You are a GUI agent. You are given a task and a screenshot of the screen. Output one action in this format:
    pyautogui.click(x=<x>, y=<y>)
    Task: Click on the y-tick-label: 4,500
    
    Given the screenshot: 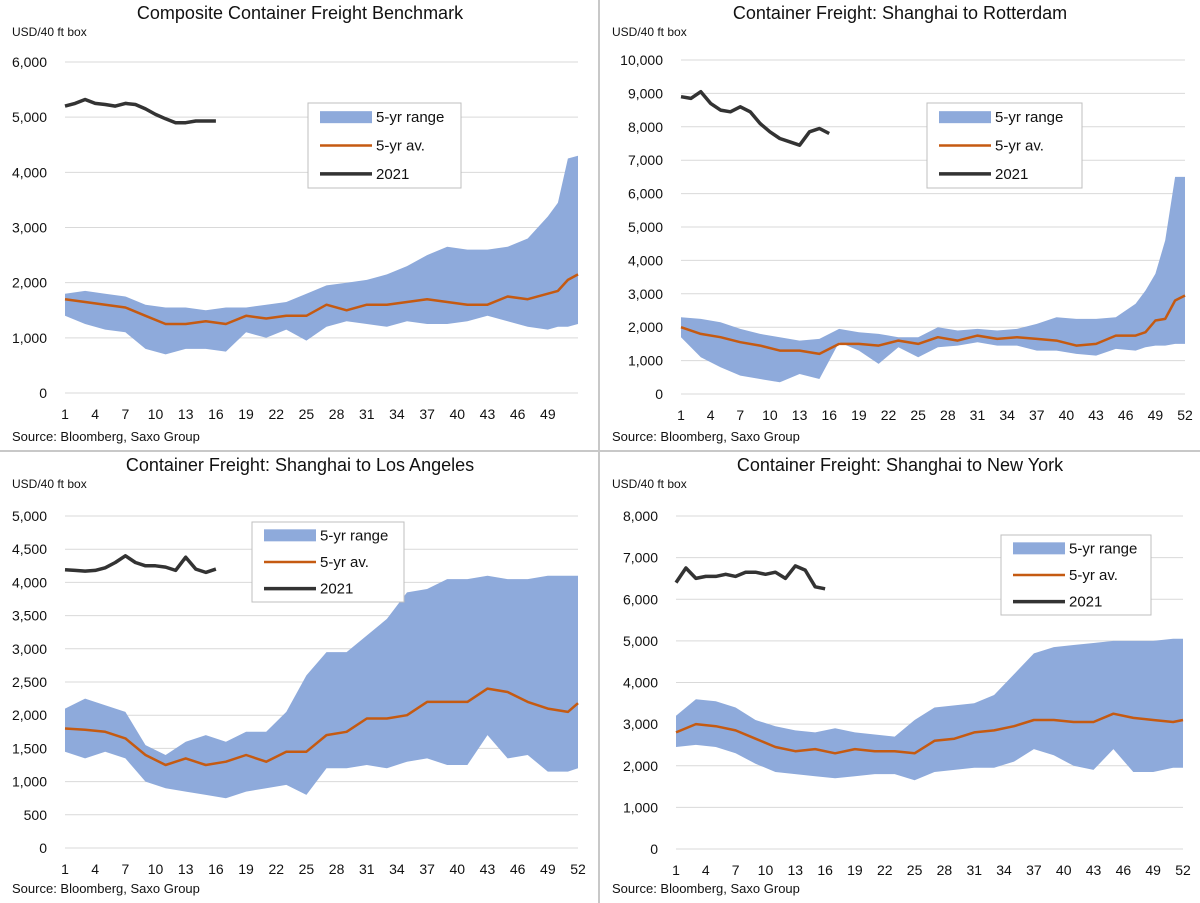 What is the action you would take?
    pyautogui.click(x=29, y=549)
    